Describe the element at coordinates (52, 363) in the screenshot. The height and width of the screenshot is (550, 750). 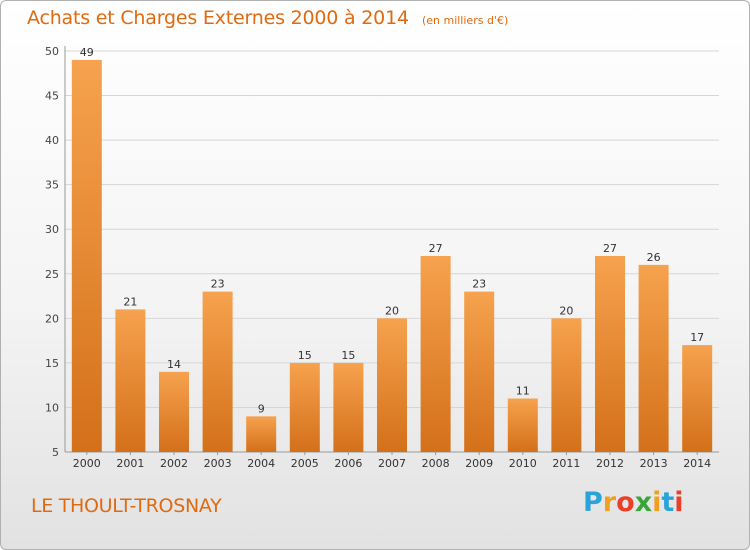
I see `y-tick-label: 15` at that location.